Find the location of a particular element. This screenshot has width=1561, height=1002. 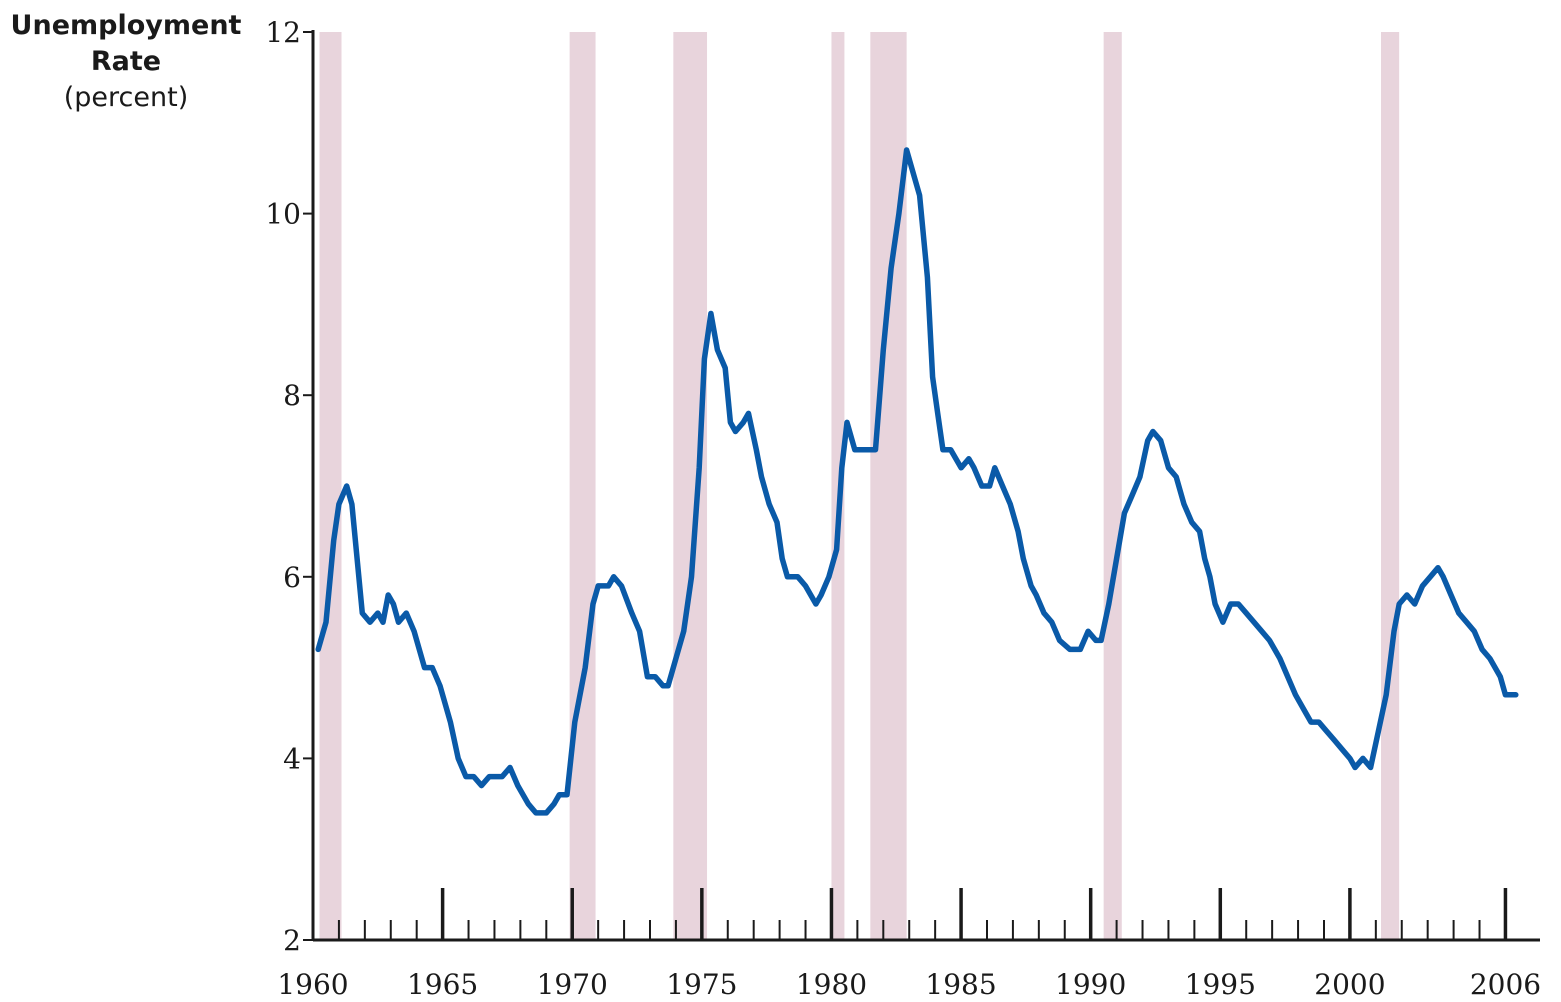

x-tick-label: 2000 is located at coordinates (1349, 984).